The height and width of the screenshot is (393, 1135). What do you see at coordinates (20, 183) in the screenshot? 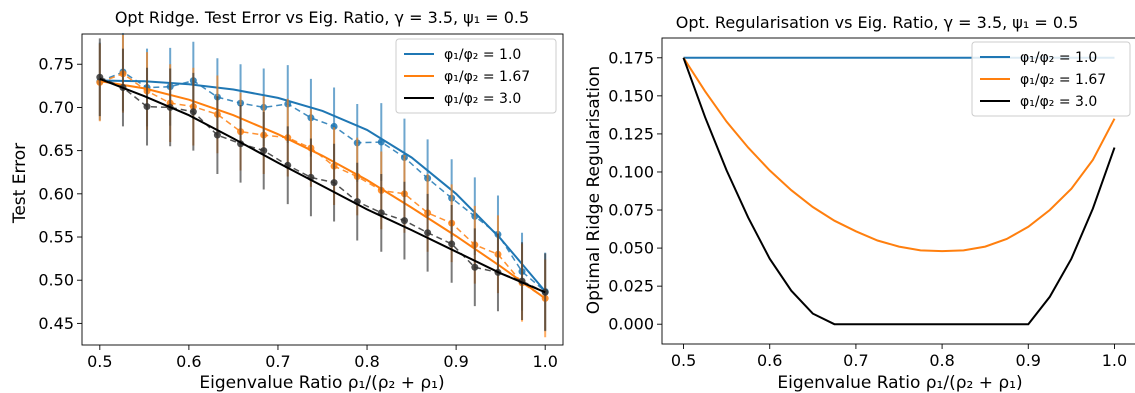
I see `y-axis-label: Test Error` at bounding box center [20, 183].